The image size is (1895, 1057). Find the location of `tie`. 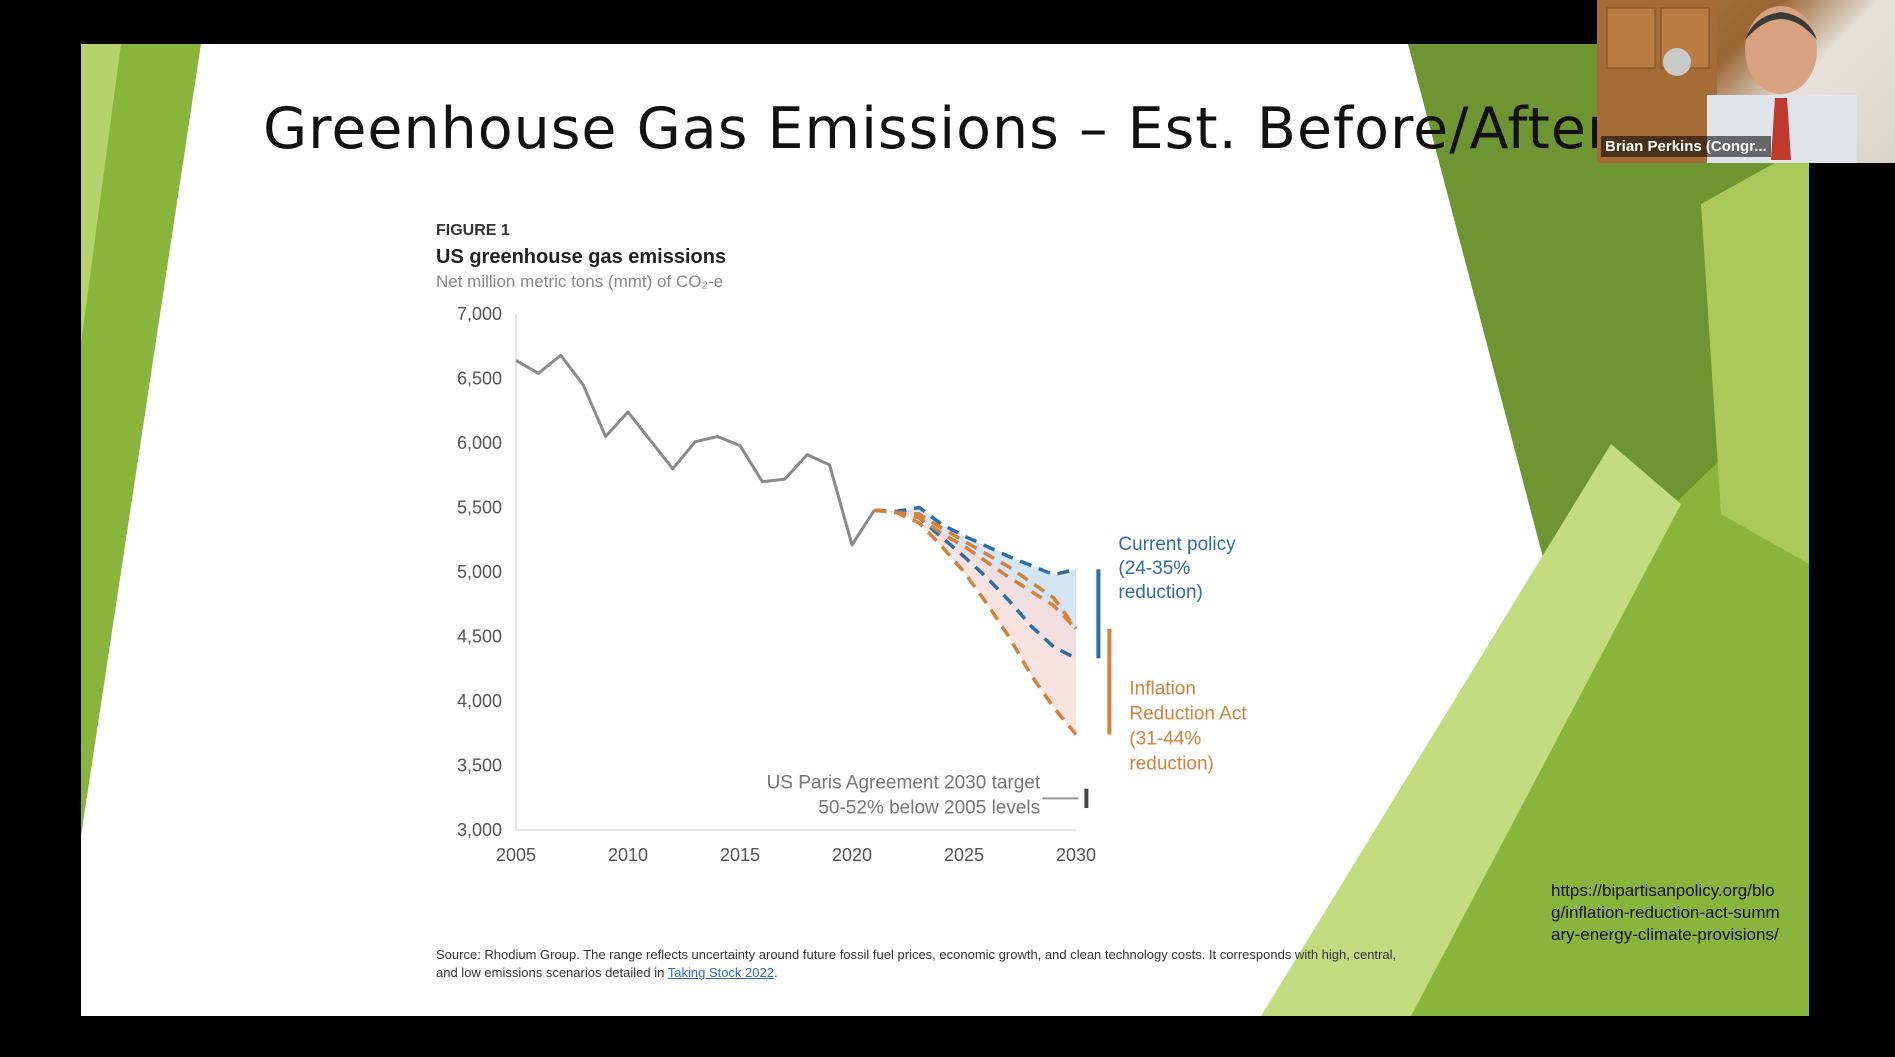

tie is located at coordinates (1781, 129).